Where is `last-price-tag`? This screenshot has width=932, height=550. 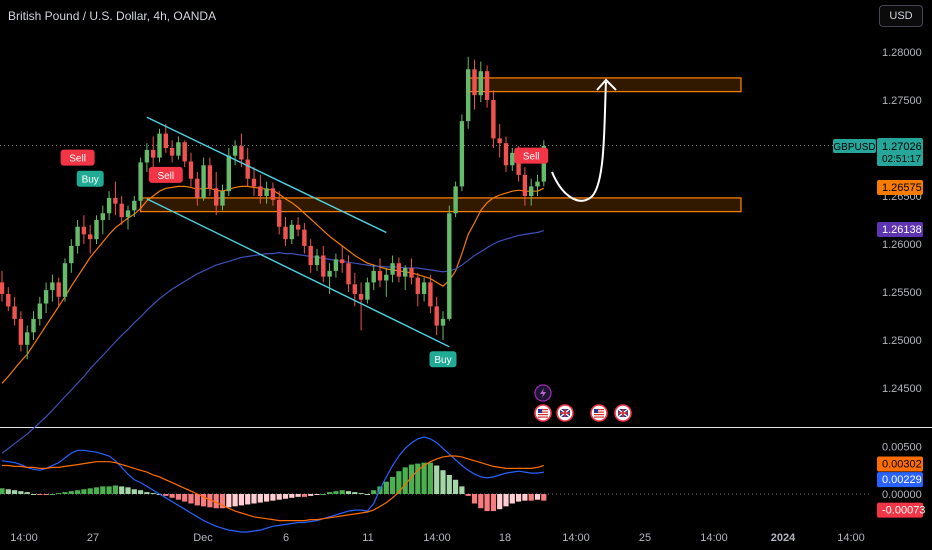
last-price-tag is located at coordinates (900, 152).